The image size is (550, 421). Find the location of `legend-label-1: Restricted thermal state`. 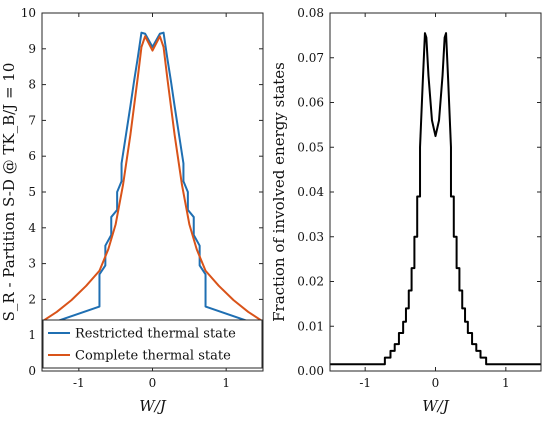

legend-label-1: Restricted thermal state is located at coordinates (155, 334).